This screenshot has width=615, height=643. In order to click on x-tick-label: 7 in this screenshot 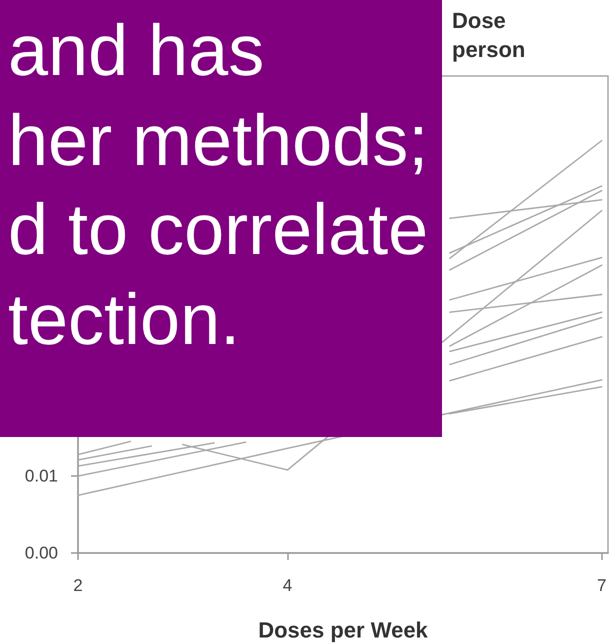, I will do `click(601, 585)`.